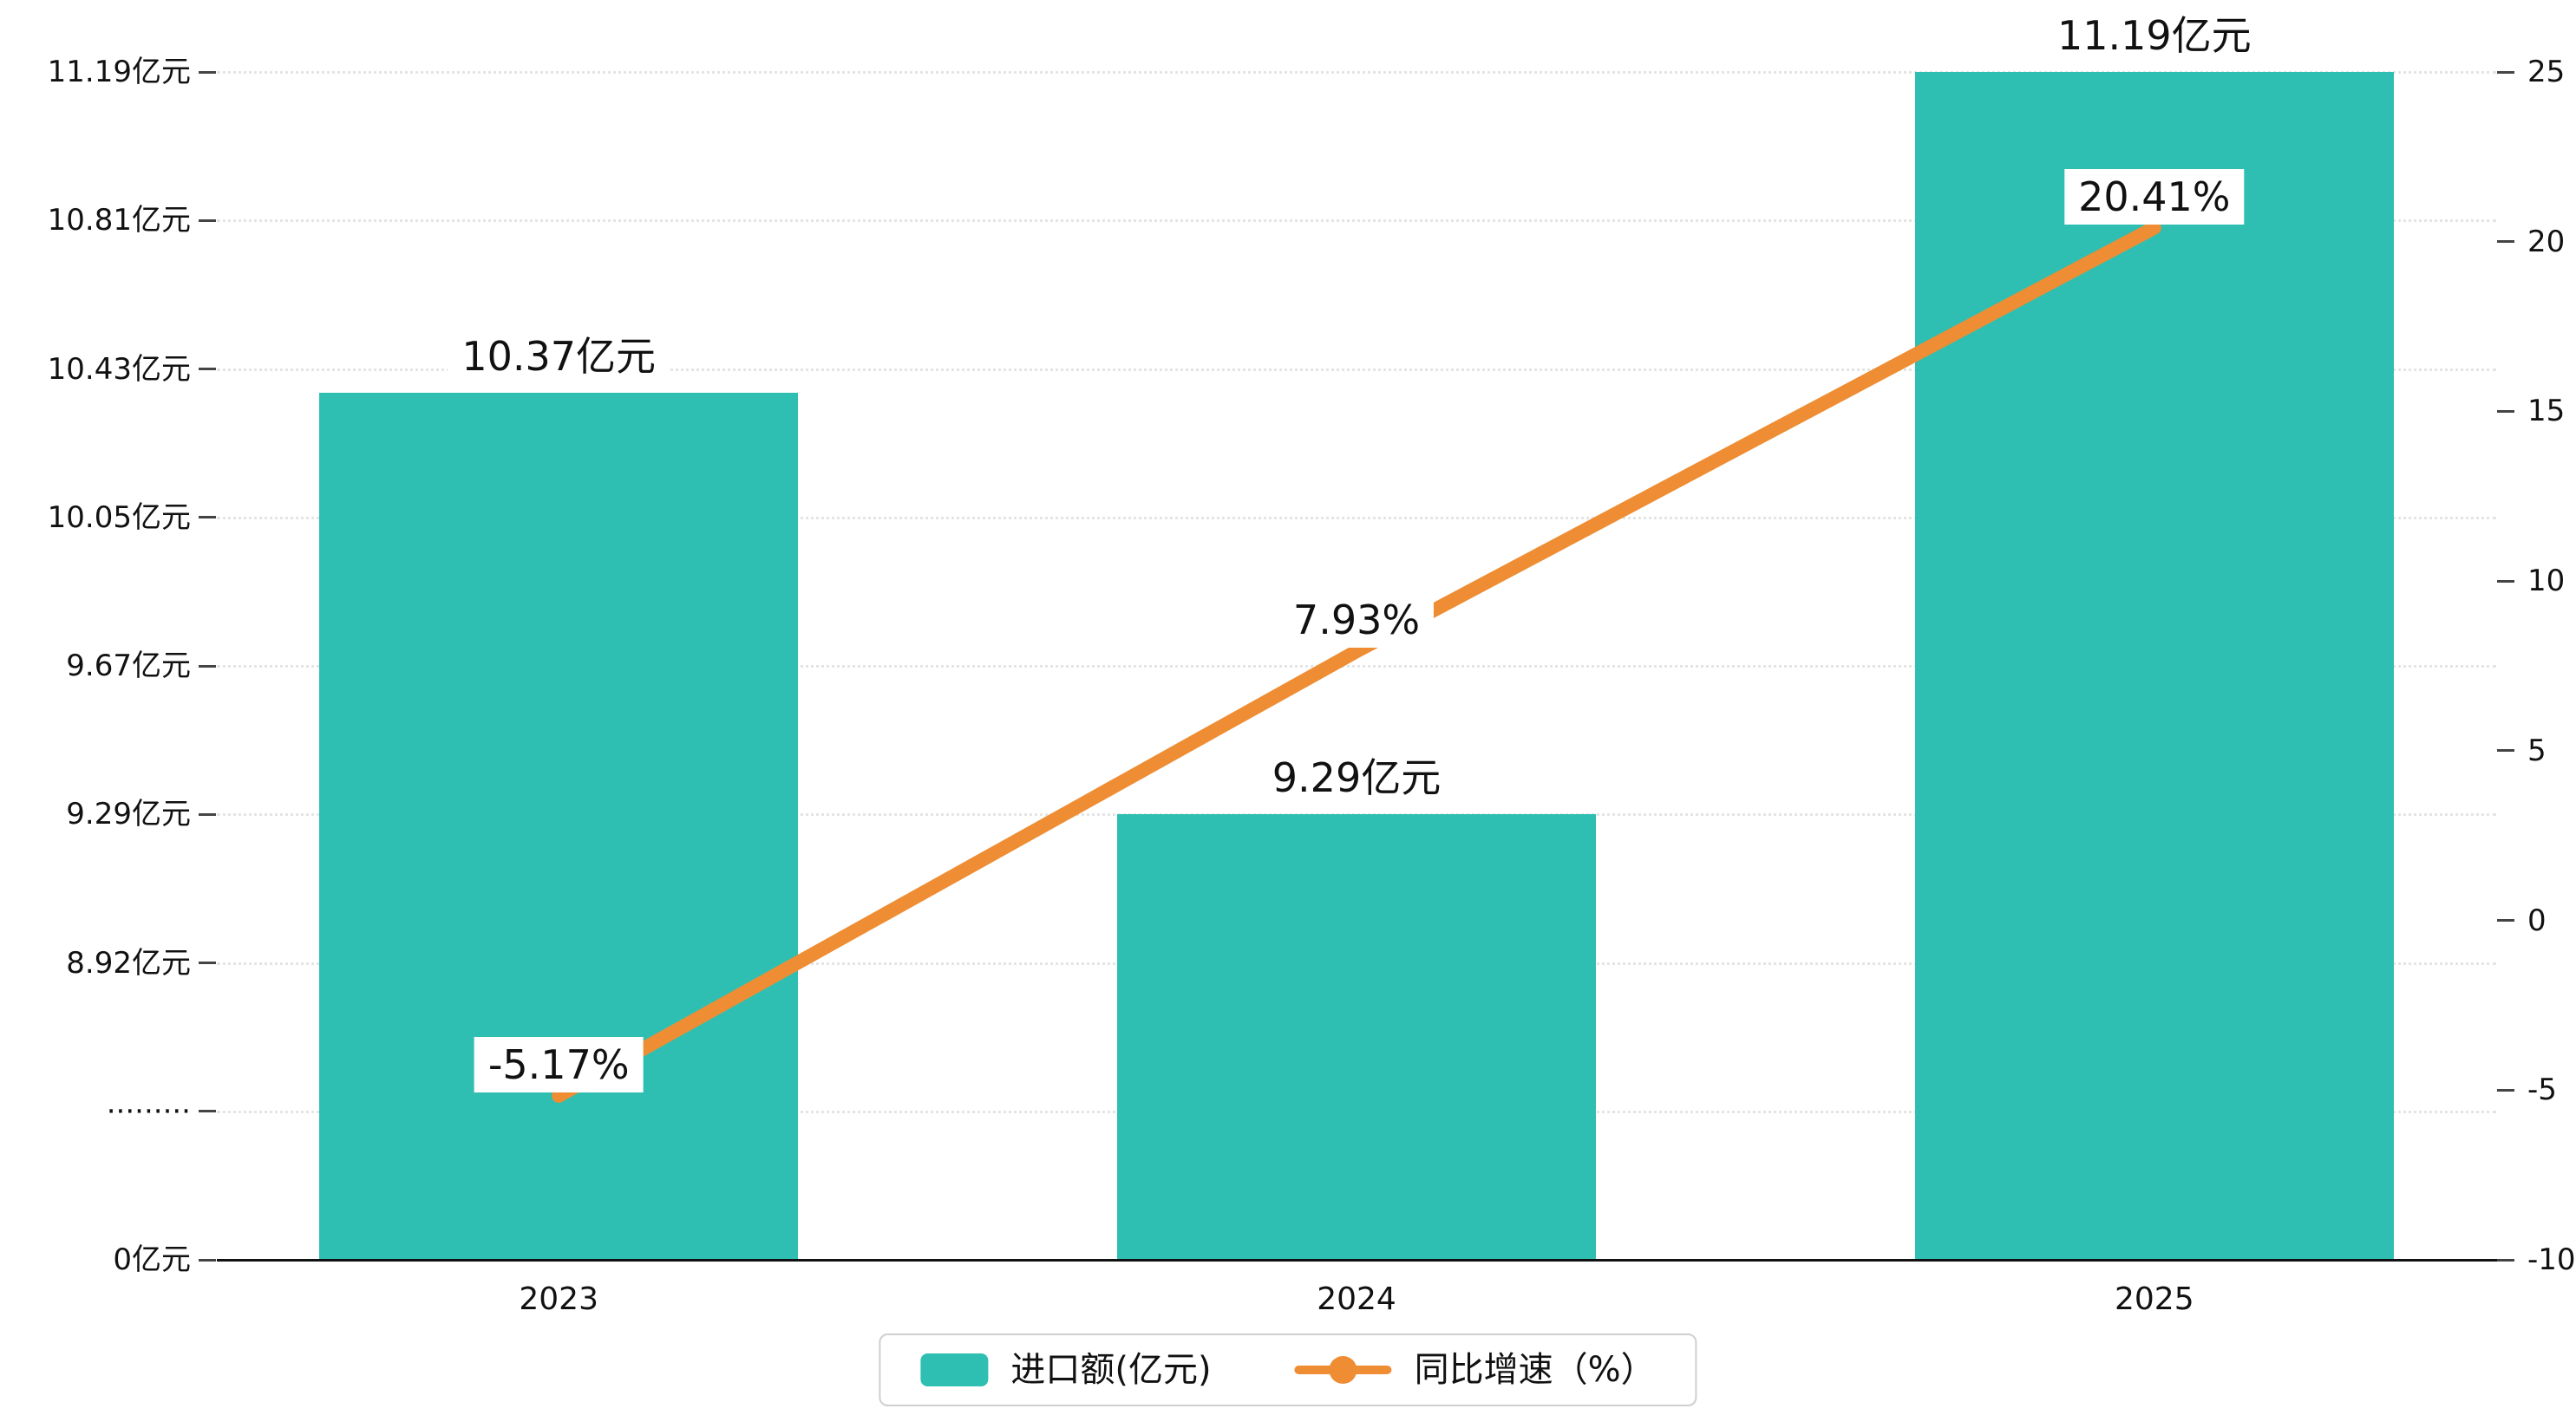 The height and width of the screenshot is (1415, 2576). What do you see at coordinates (559, 826) in the screenshot?
I see `bar-2023` at bounding box center [559, 826].